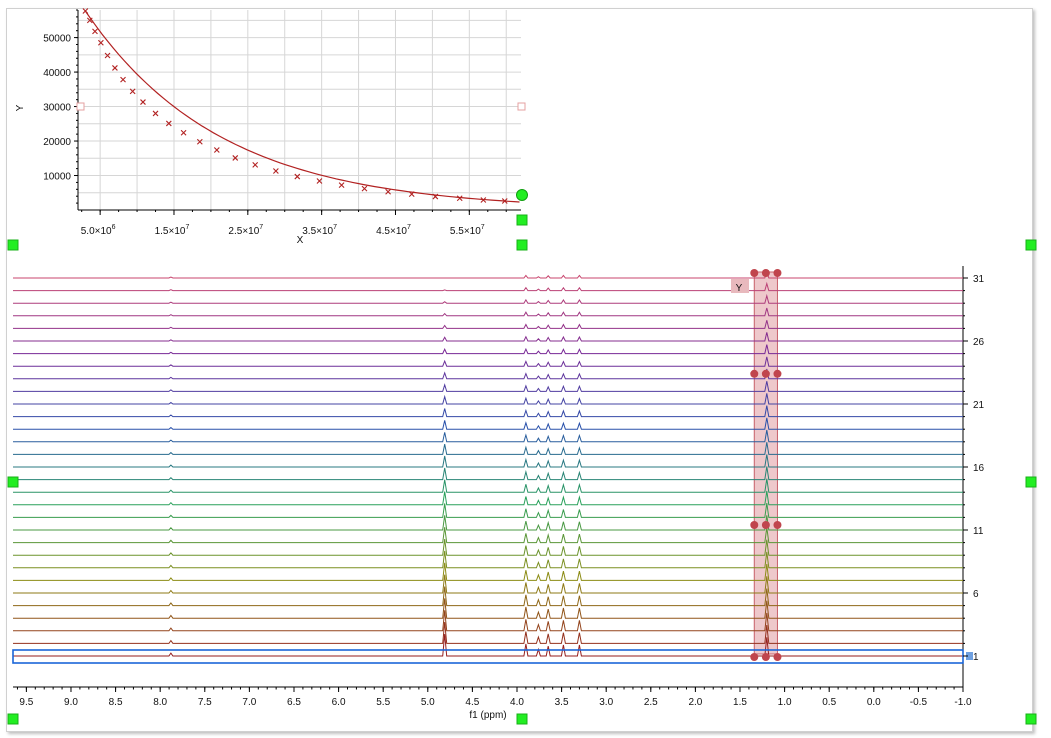 This screenshot has width=1051, height=738. What do you see at coordinates (57, 73) in the screenshot?
I see `y-tick-label: 40000` at bounding box center [57, 73].